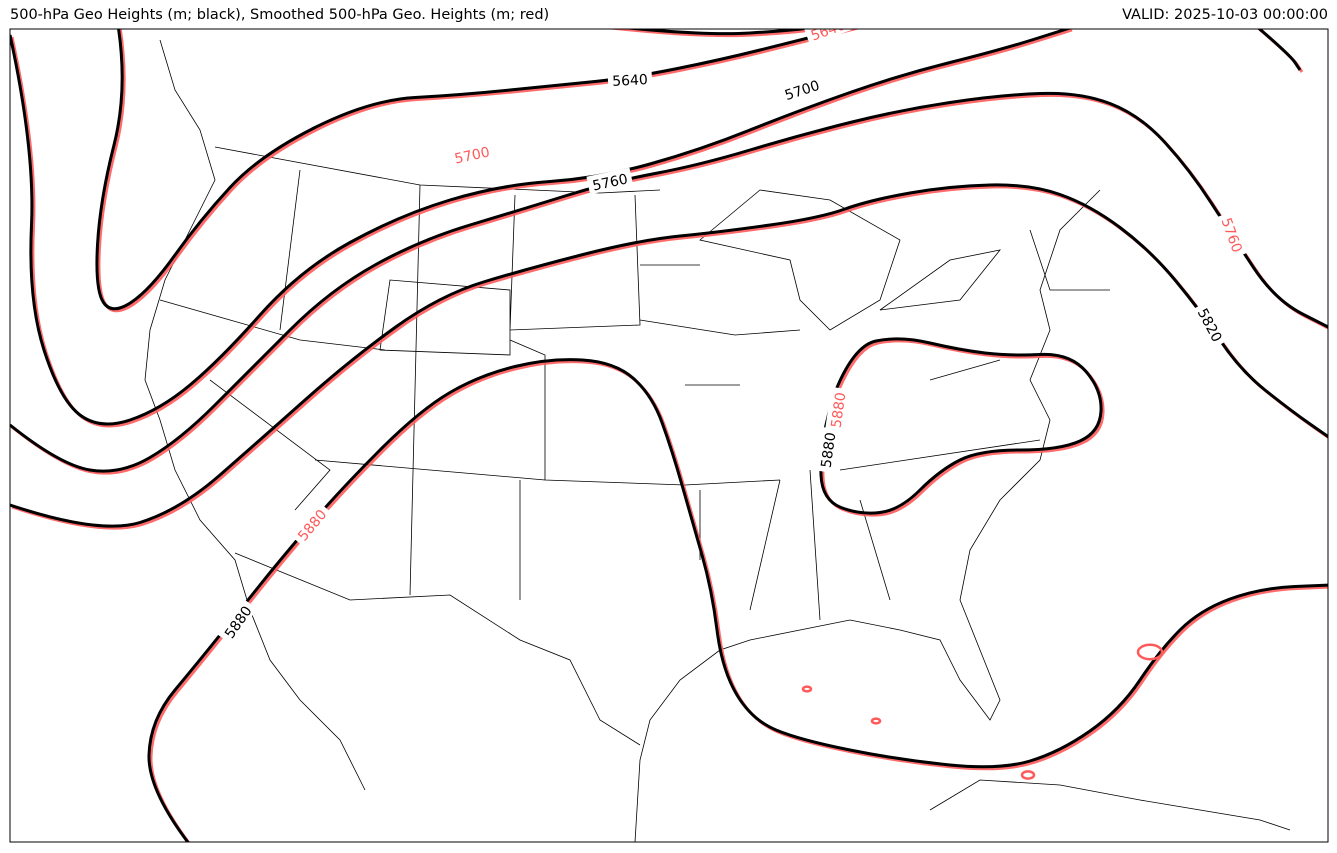 Image resolution: width=1337 pixels, height=853 pixels. What do you see at coordinates (255, 415) in the screenshot?
I see `pacific-coastline` at bounding box center [255, 415].